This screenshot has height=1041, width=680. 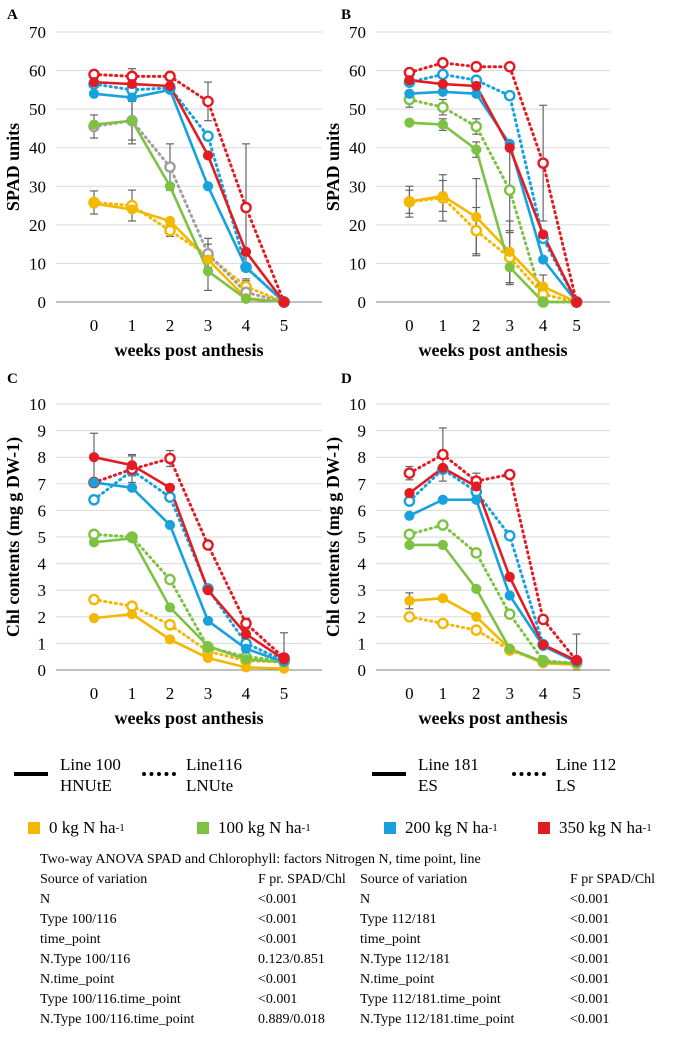 What do you see at coordinates (94, 693) in the screenshot?
I see `x-tick-label: 0` at bounding box center [94, 693].